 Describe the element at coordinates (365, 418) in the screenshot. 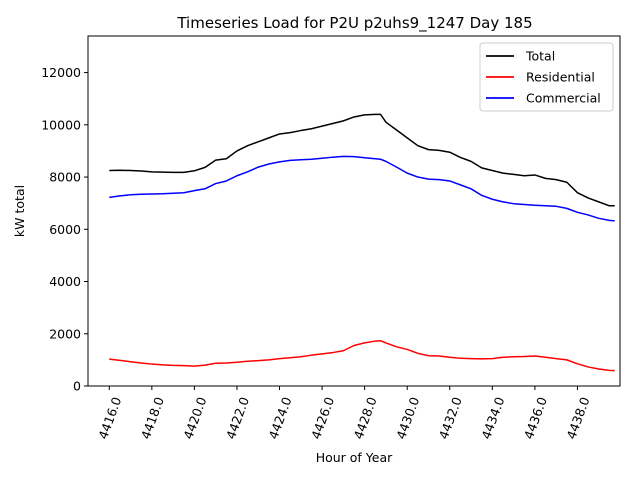

I see `x-tick-label: 4428.0` at that location.